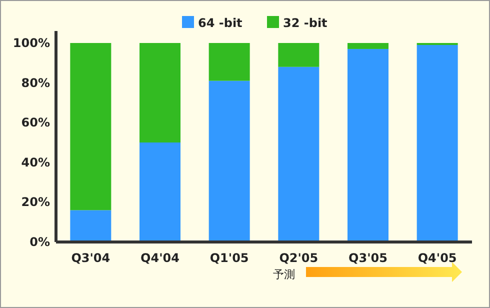  Describe the element at coordinates (305, 23) in the screenshot. I see `legend-label: 32 -bit` at that location.